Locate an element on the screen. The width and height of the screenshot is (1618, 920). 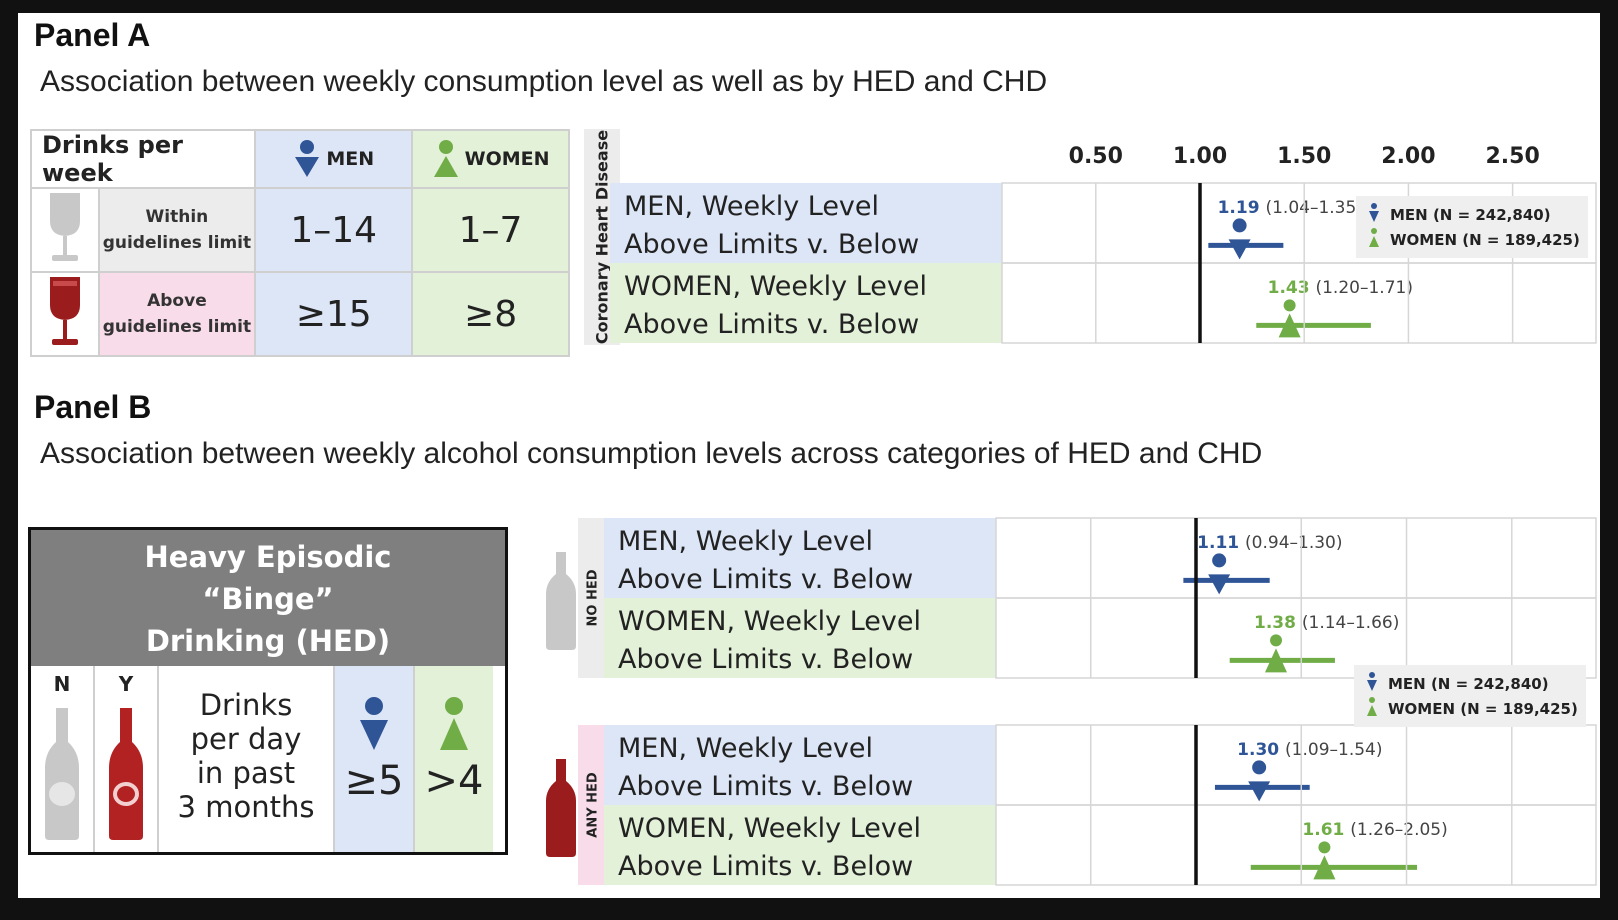
above-glass-cell is located at coordinates (65, 314).